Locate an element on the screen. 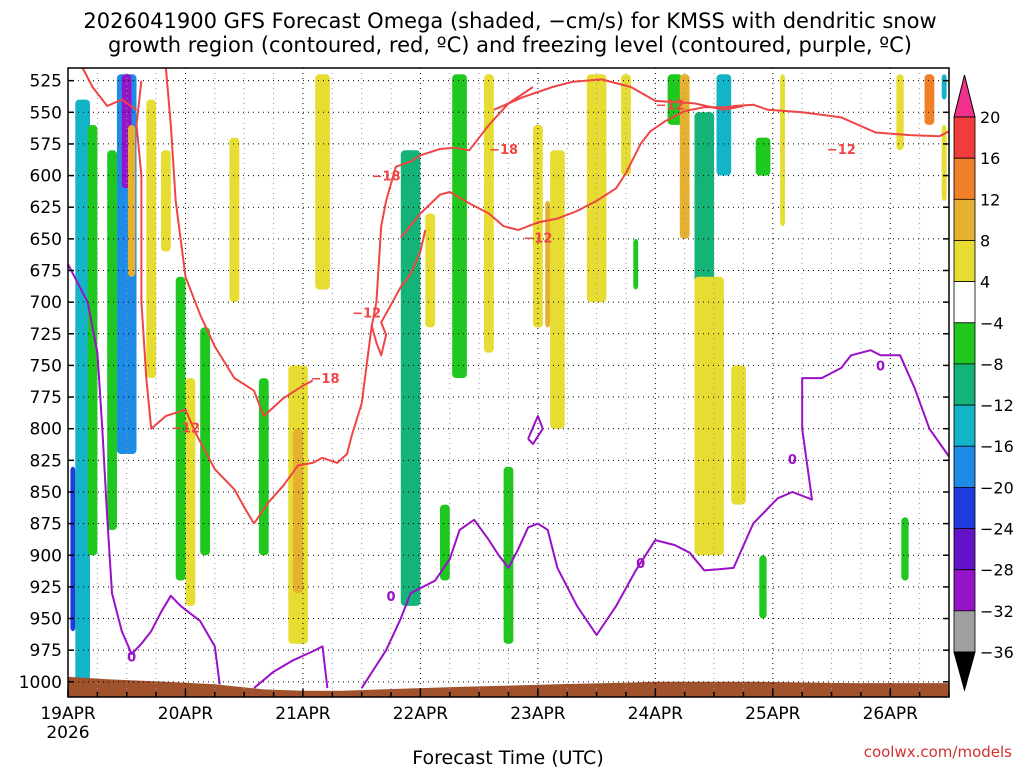 This screenshot has height=768, width=1024. y-tick-label: 925 is located at coordinates (46, 588).